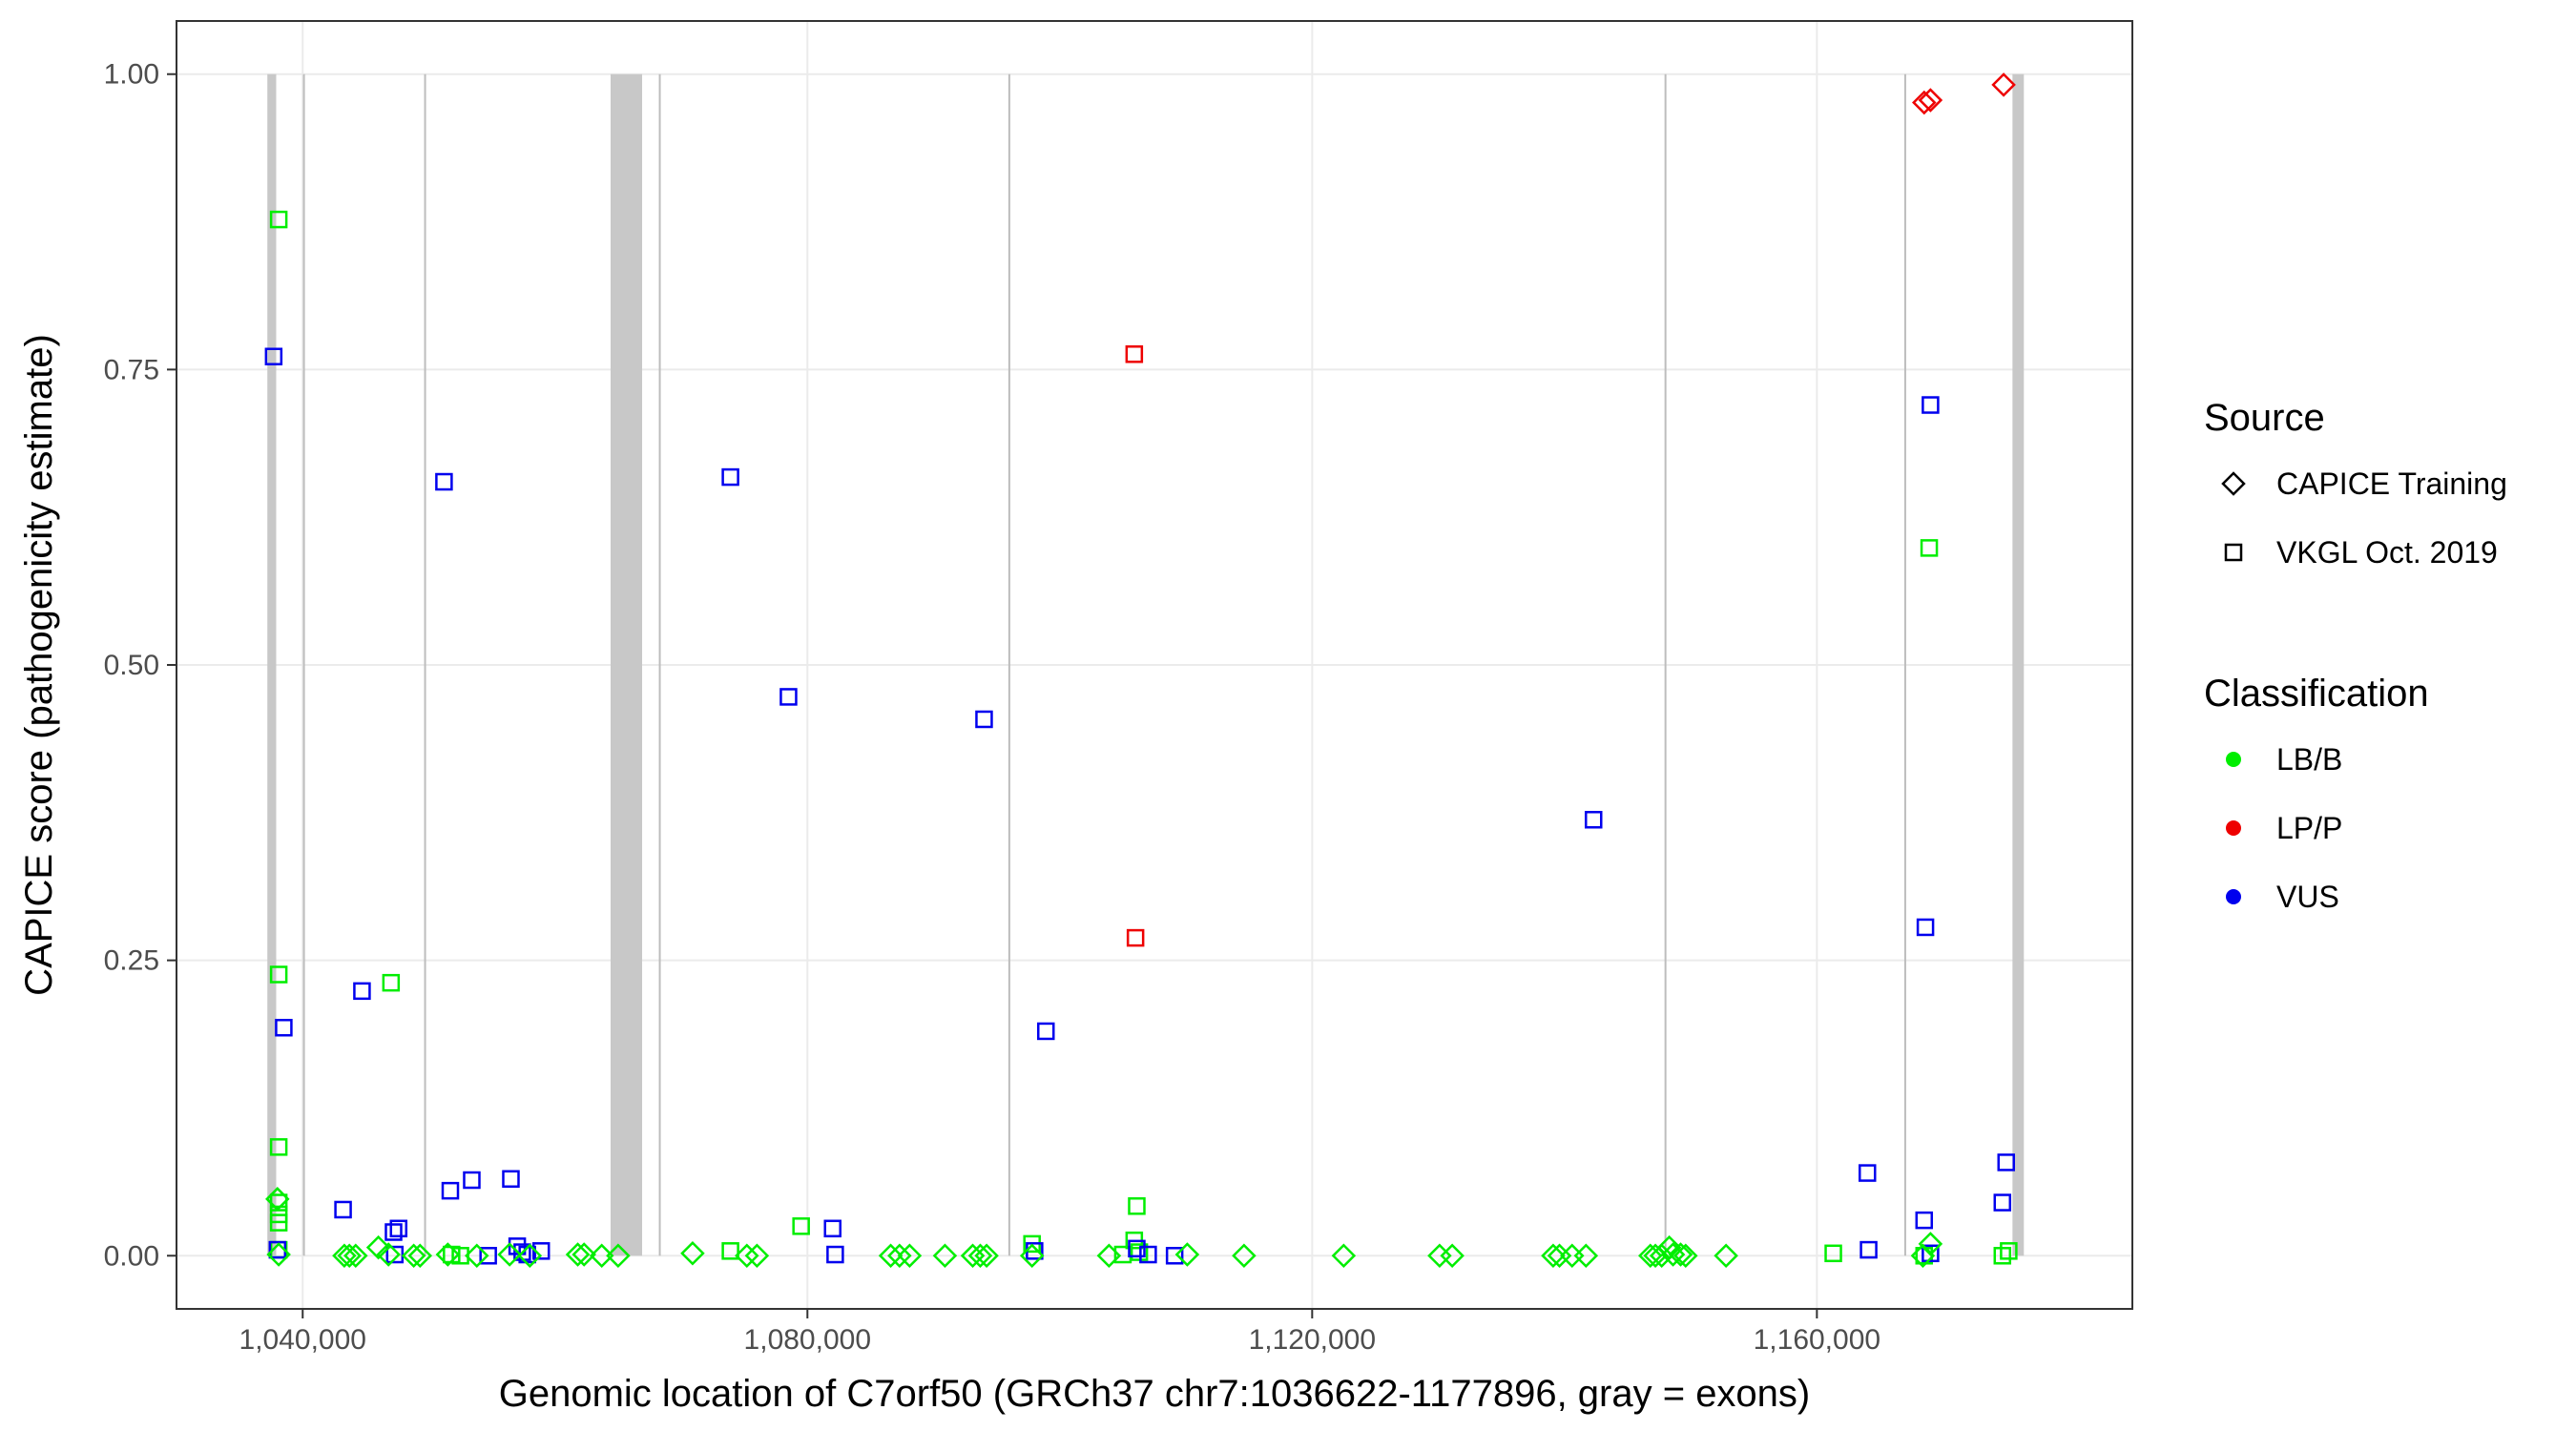 This screenshot has height=1431, width=2576. What do you see at coordinates (131, 665) in the screenshot?
I see `y-tick-label: 0.50` at bounding box center [131, 665].